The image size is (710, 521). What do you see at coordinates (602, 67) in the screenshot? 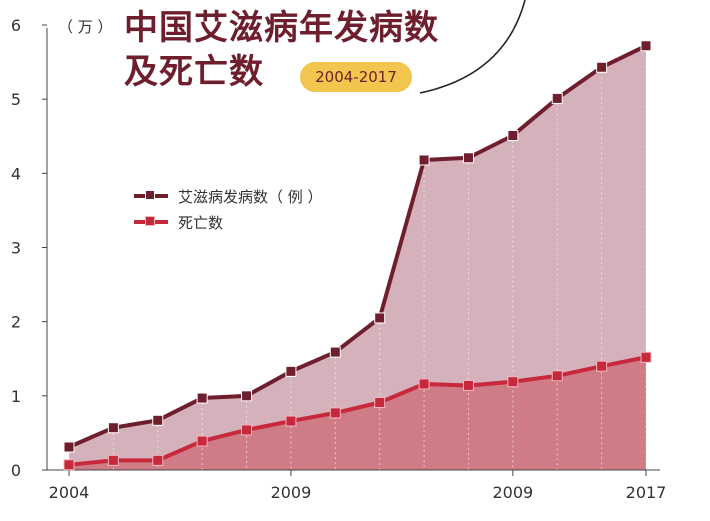
I see `point-series-0-2016` at bounding box center [602, 67].